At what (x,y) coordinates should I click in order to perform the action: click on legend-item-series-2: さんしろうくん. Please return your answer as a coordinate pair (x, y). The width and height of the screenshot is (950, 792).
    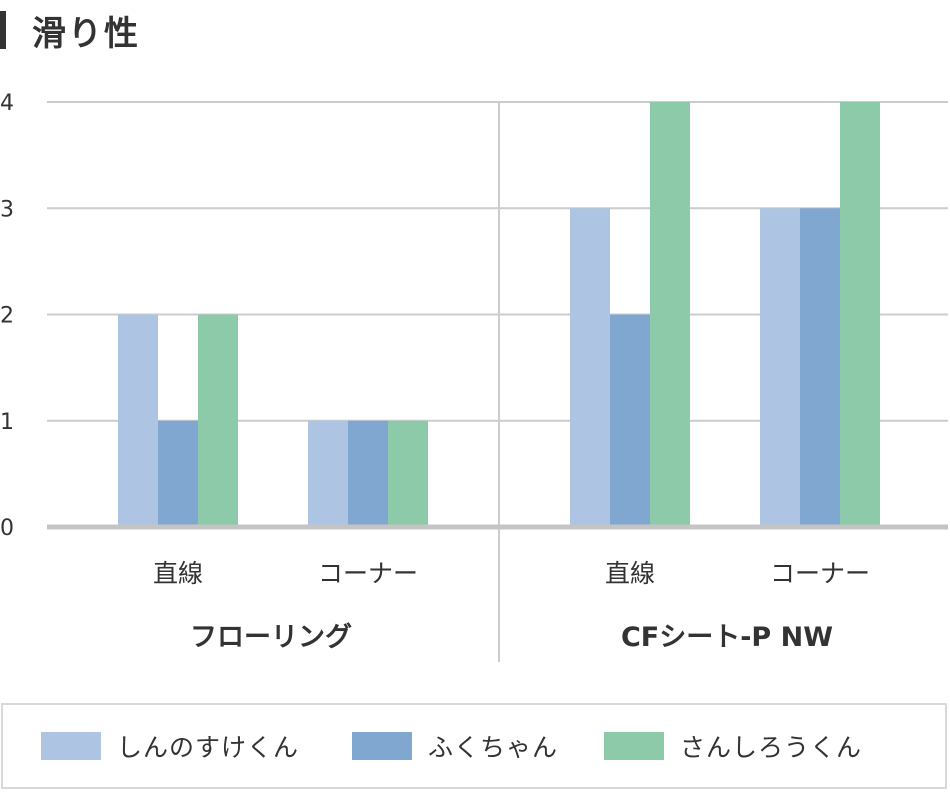
    Looking at the image, I should click on (733, 746).